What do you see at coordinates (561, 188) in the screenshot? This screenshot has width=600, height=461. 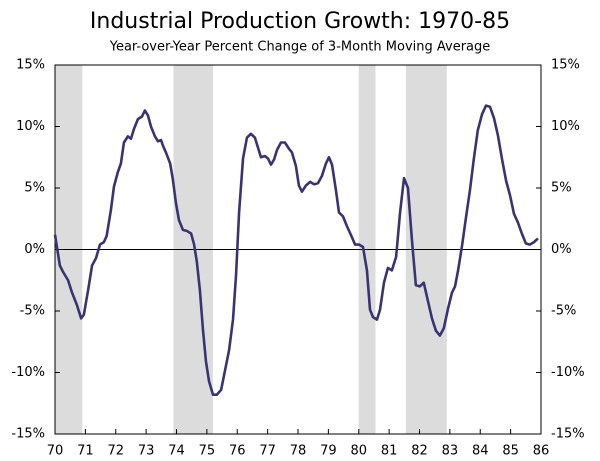 I see `y2-tick-label: 5%` at bounding box center [561, 188].